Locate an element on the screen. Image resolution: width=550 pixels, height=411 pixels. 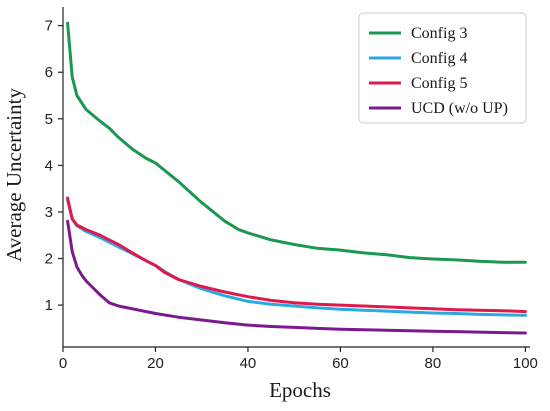
legend: Config 3 Config 4 Config 5 UCD (w/o UP) is located at coordinates (442, 68).